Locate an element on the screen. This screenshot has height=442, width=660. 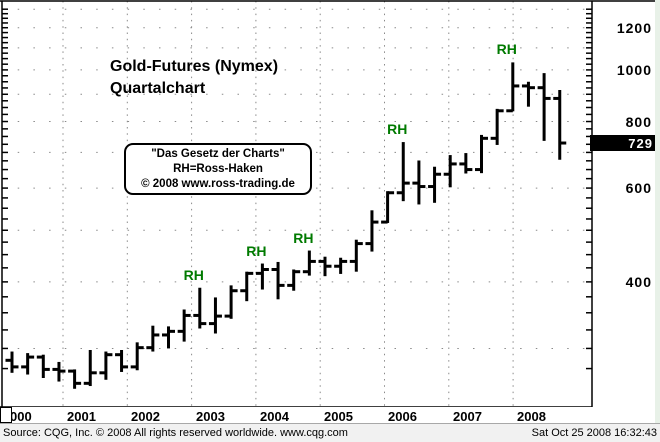
y-axis-label: 1000 is located at coordinates (634, 69).